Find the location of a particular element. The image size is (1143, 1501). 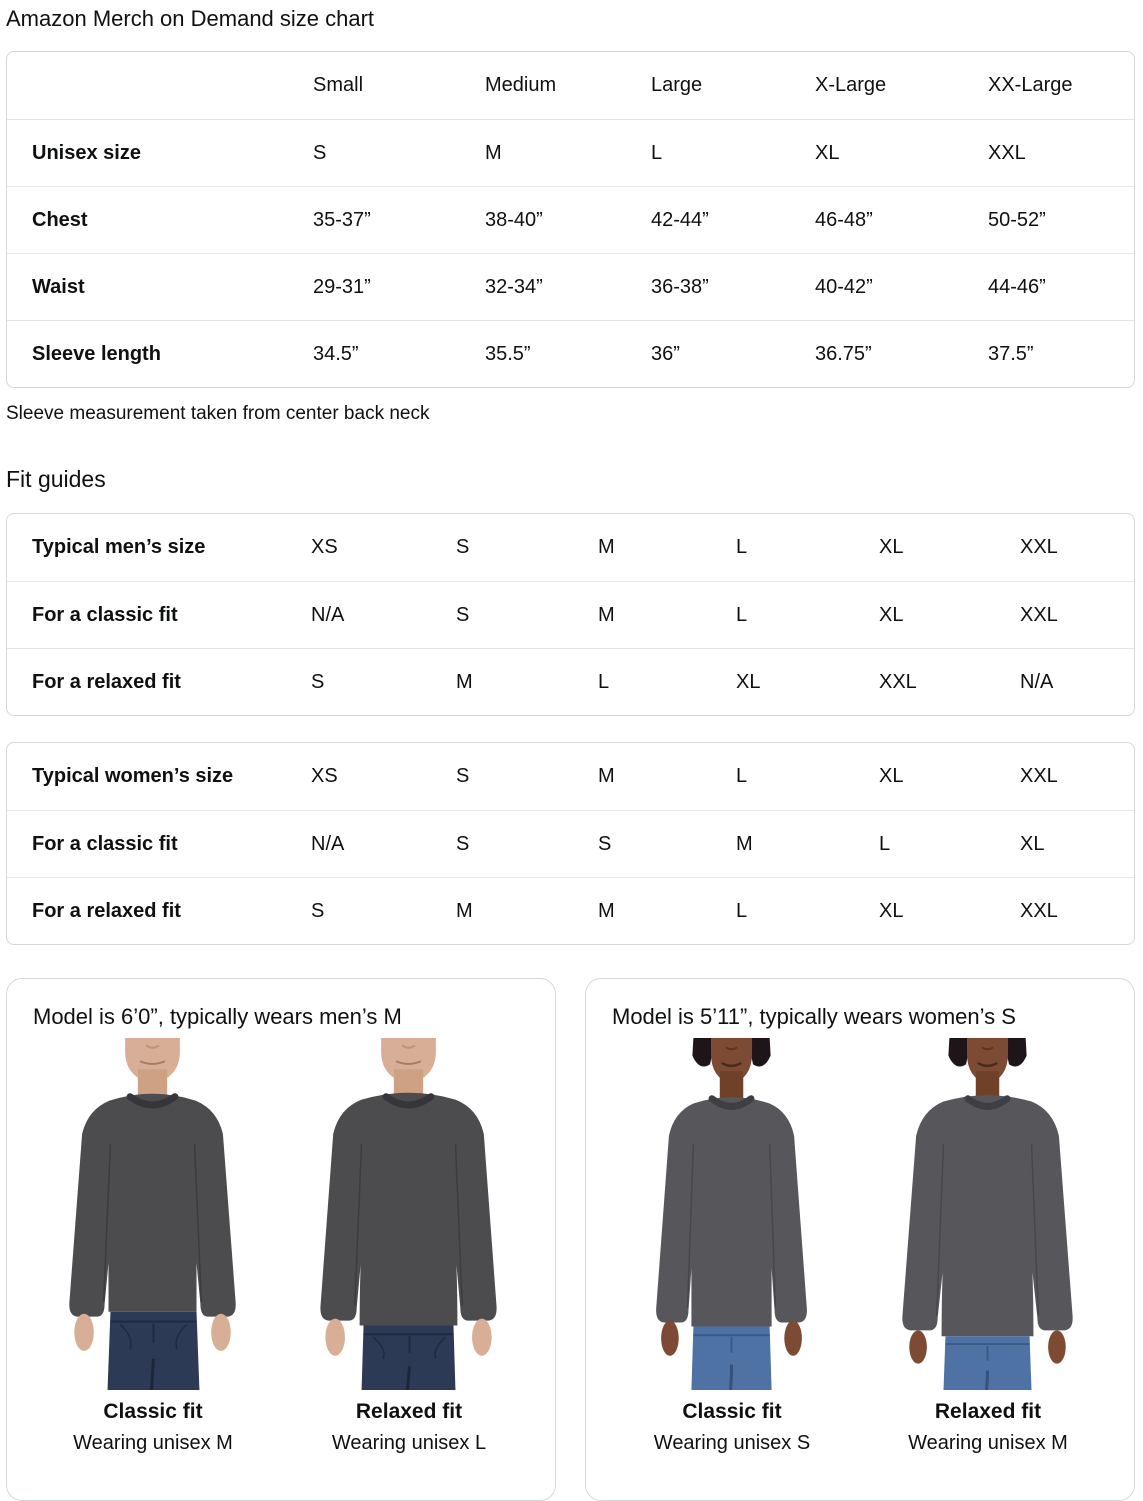

size-cell: 42-44” is located at coordinates (680, 219).